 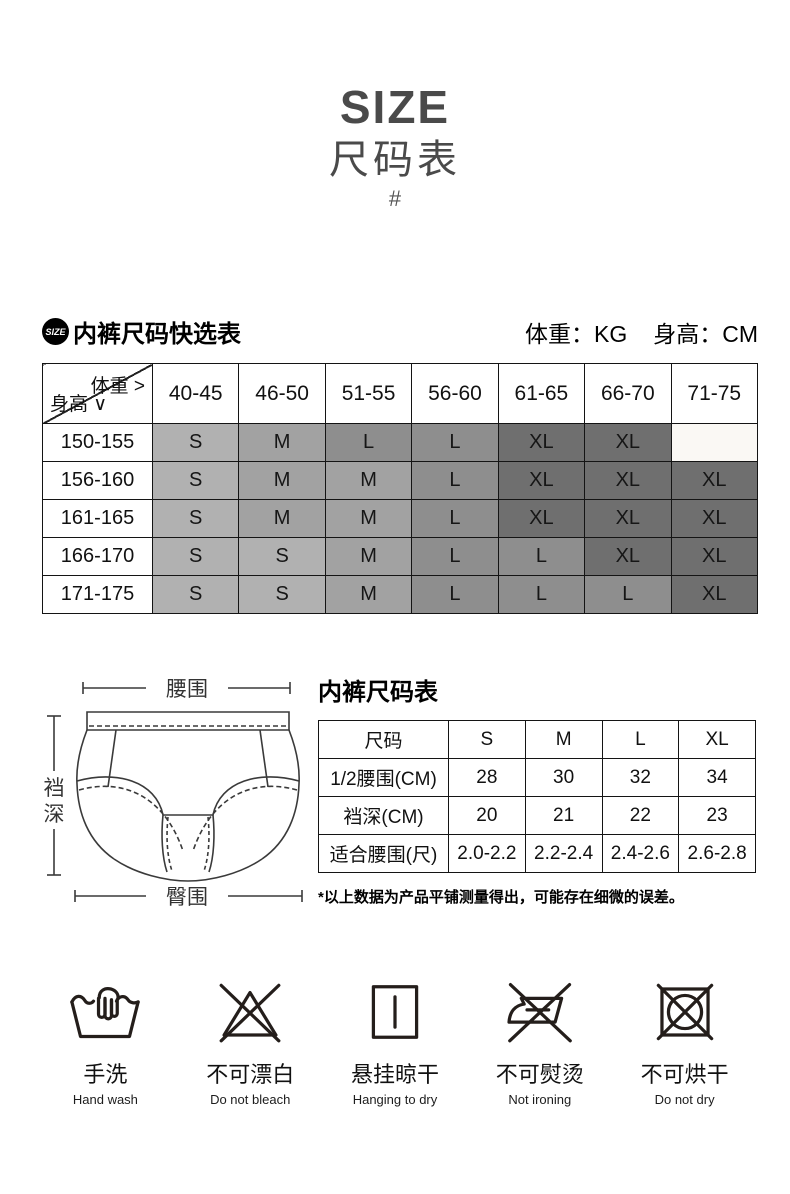 I want to click on care-item: 不可熨烫 Not ironing, so click(x=539, y=1041).